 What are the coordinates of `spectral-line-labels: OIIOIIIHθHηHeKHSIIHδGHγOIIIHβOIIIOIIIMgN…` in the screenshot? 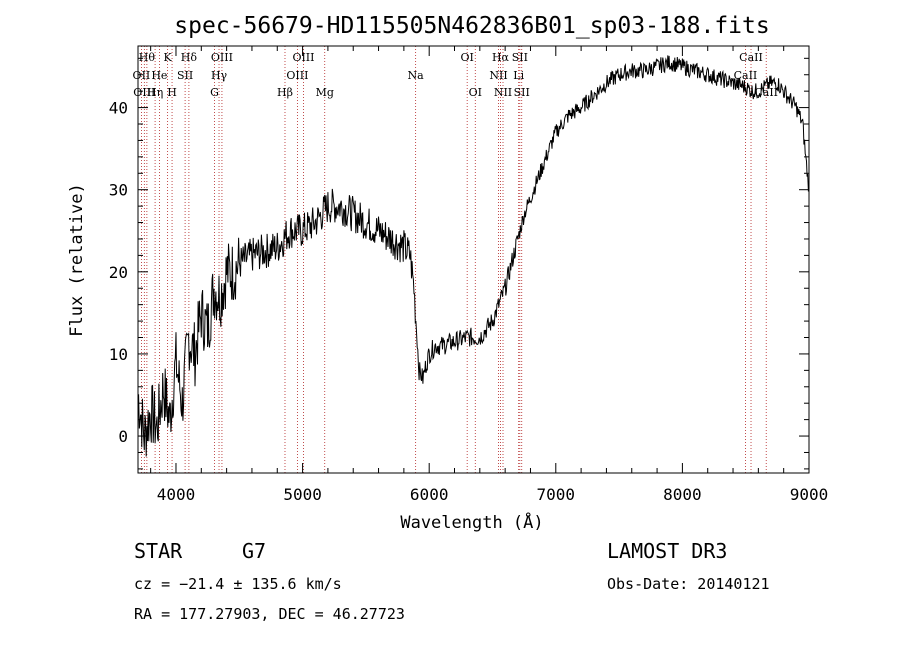 It's located at (455, 75).